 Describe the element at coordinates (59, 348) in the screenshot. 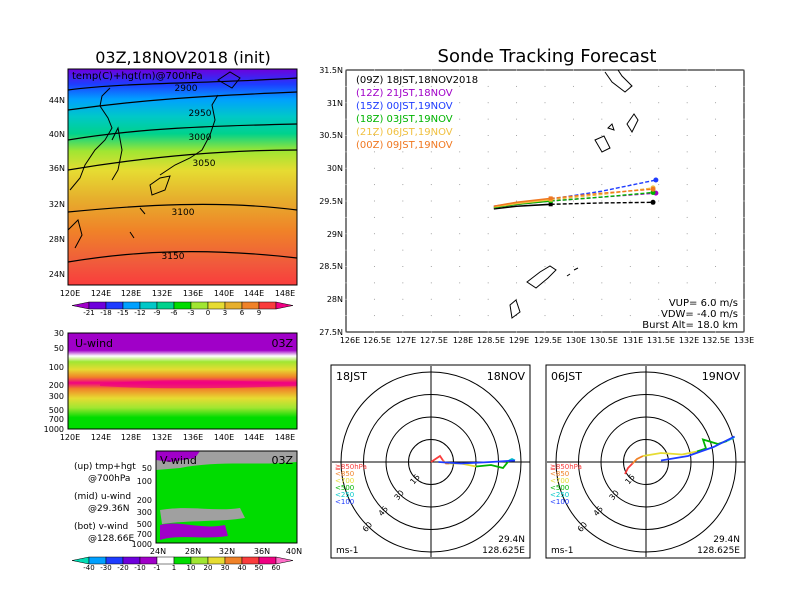

I see `p-tick-label: 50` at that location.